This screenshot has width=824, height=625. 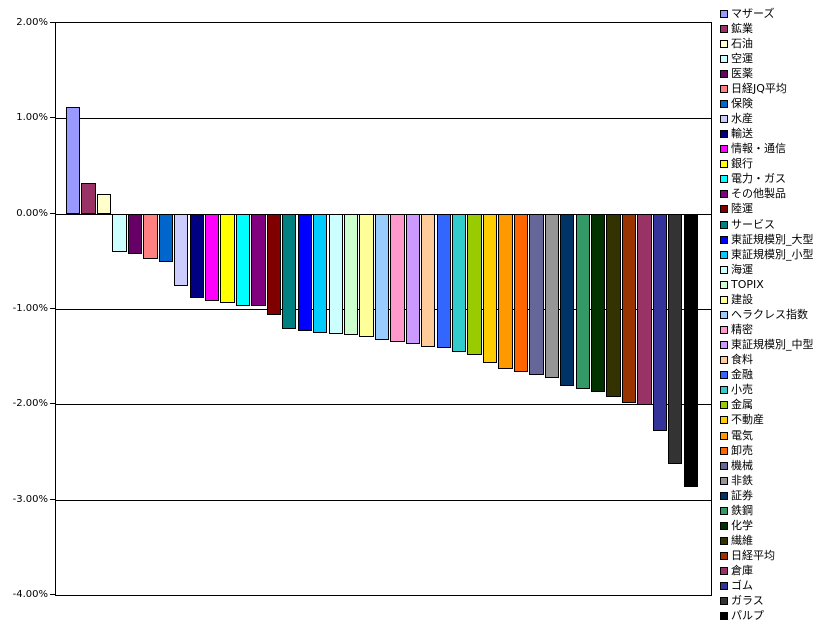 What do you see at coordinates (772, 344) in the screenshot?
I see `legend-label: 東証規模別_中型` at bounding box center [772, 344].